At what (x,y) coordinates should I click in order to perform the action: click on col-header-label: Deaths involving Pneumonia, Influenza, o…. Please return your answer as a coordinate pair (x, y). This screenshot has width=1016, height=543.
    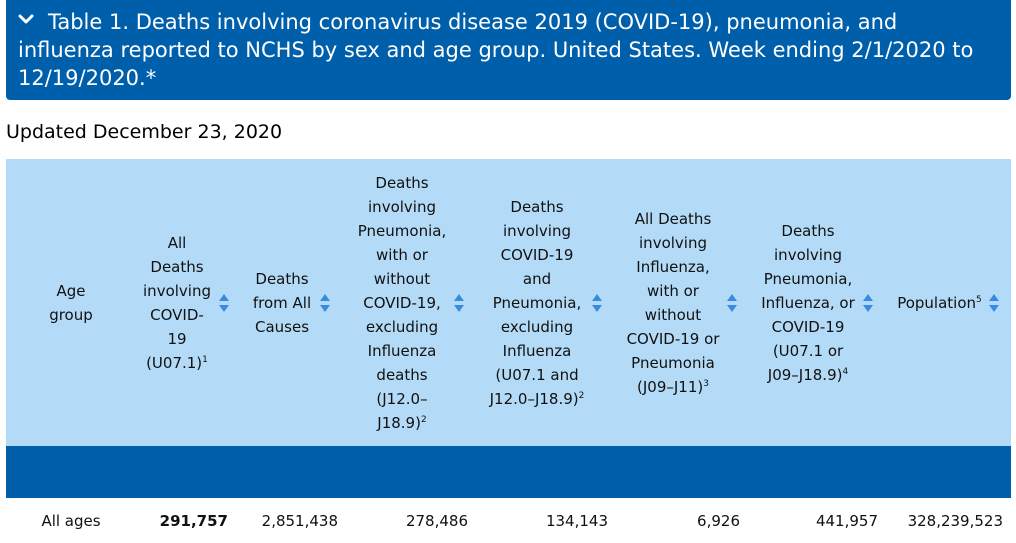
    Looking at the image, I should click on (808, 302).